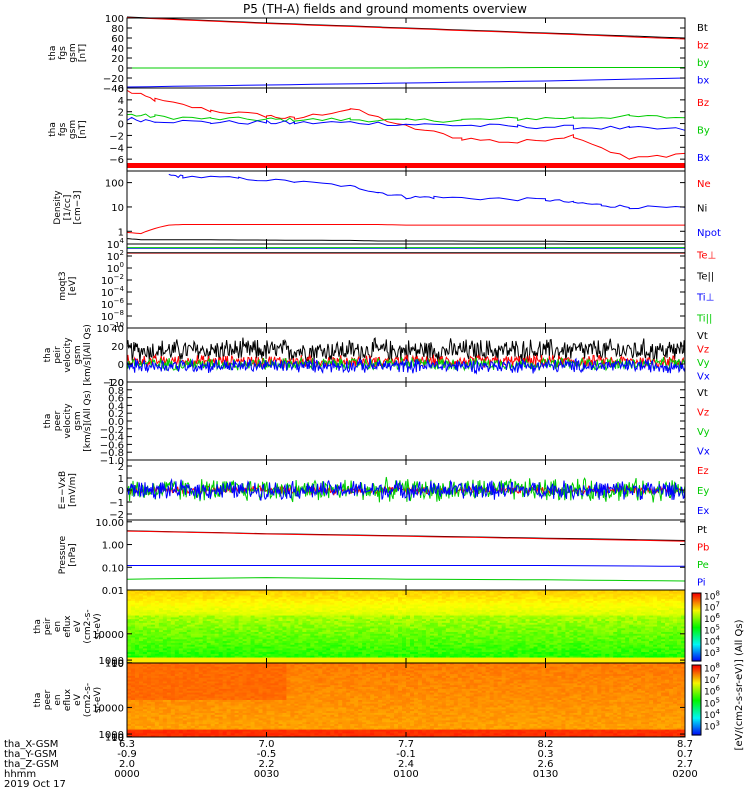  What do you see at coordinates (58, 207) in the screenshot?
I see `ylabel-line: Density` at bounding box center [58, 207].